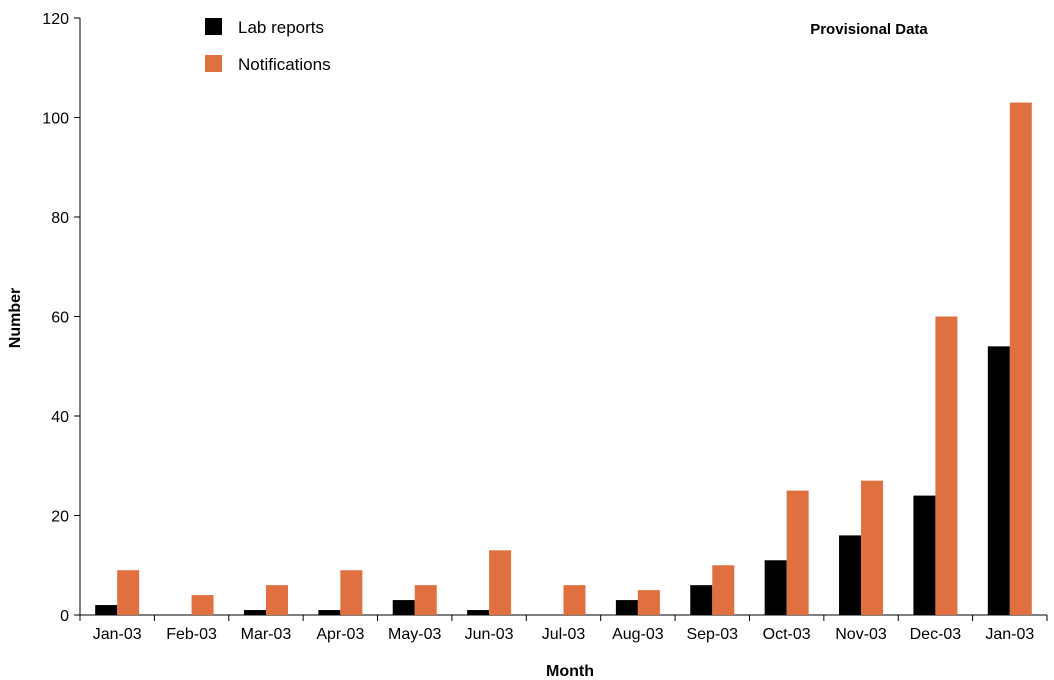 This screenshot has width=1054, height=680. I want to click on y-tick-labels: 0 20 40 60 80 100 120, so click(55, 318).